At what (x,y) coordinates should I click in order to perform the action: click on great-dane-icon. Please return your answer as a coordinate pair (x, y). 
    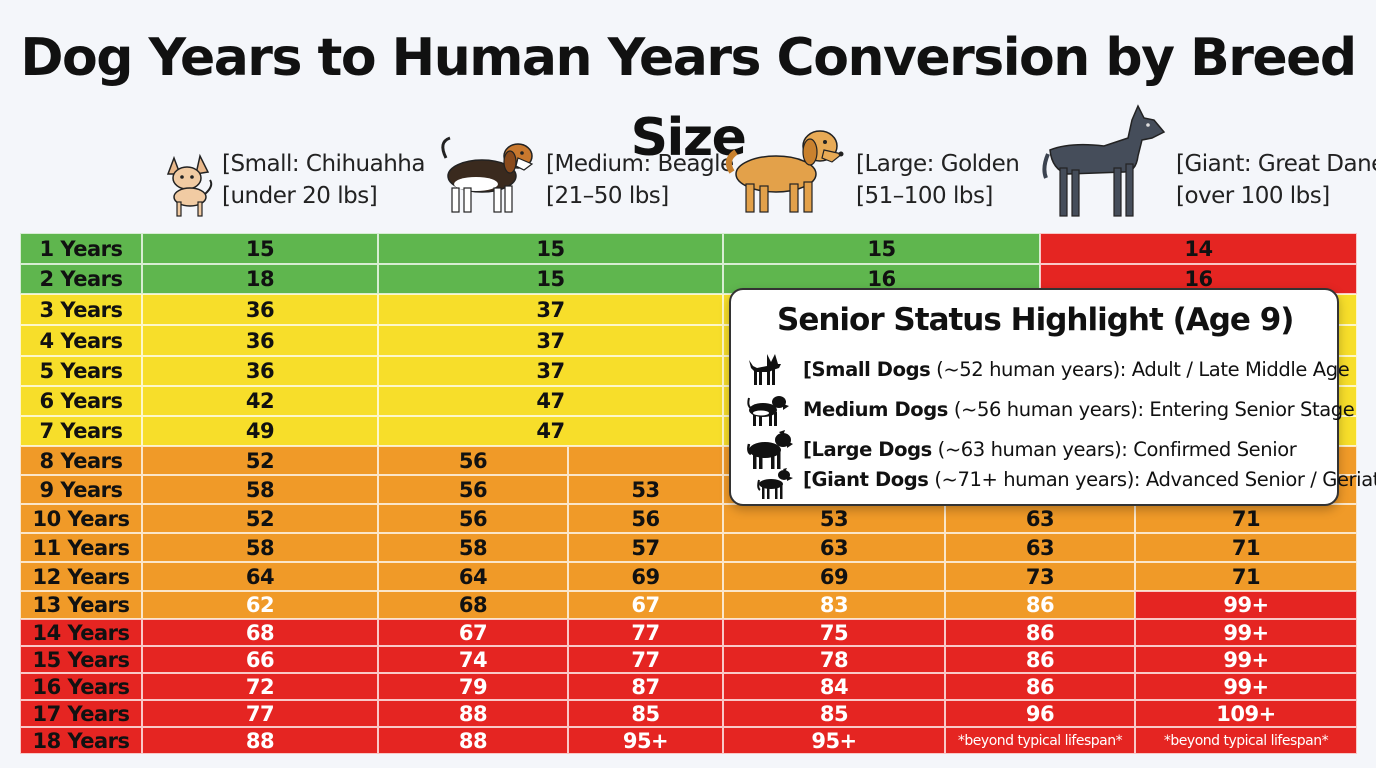
    Looking at the image, I should click on (1104, 160).